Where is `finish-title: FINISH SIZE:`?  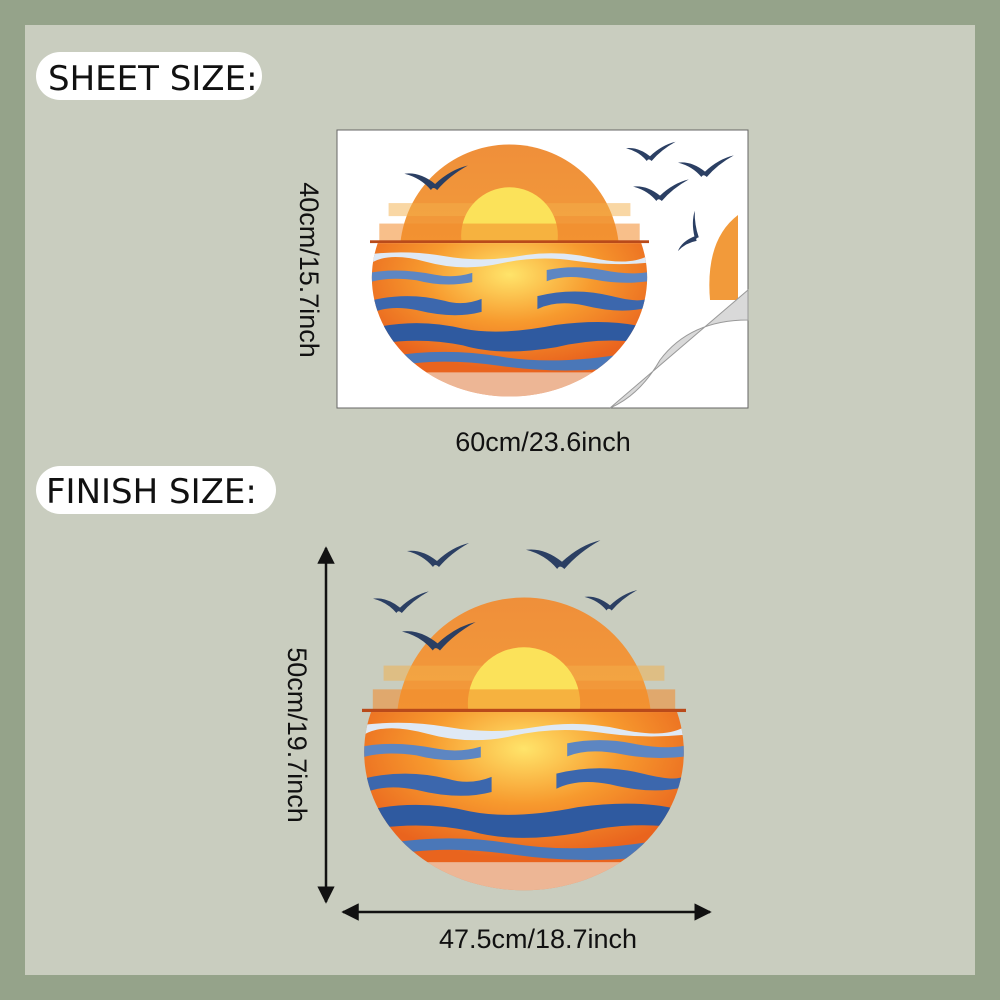 finish-title: FINISH SIZE: is located at coordinates (151, 492).